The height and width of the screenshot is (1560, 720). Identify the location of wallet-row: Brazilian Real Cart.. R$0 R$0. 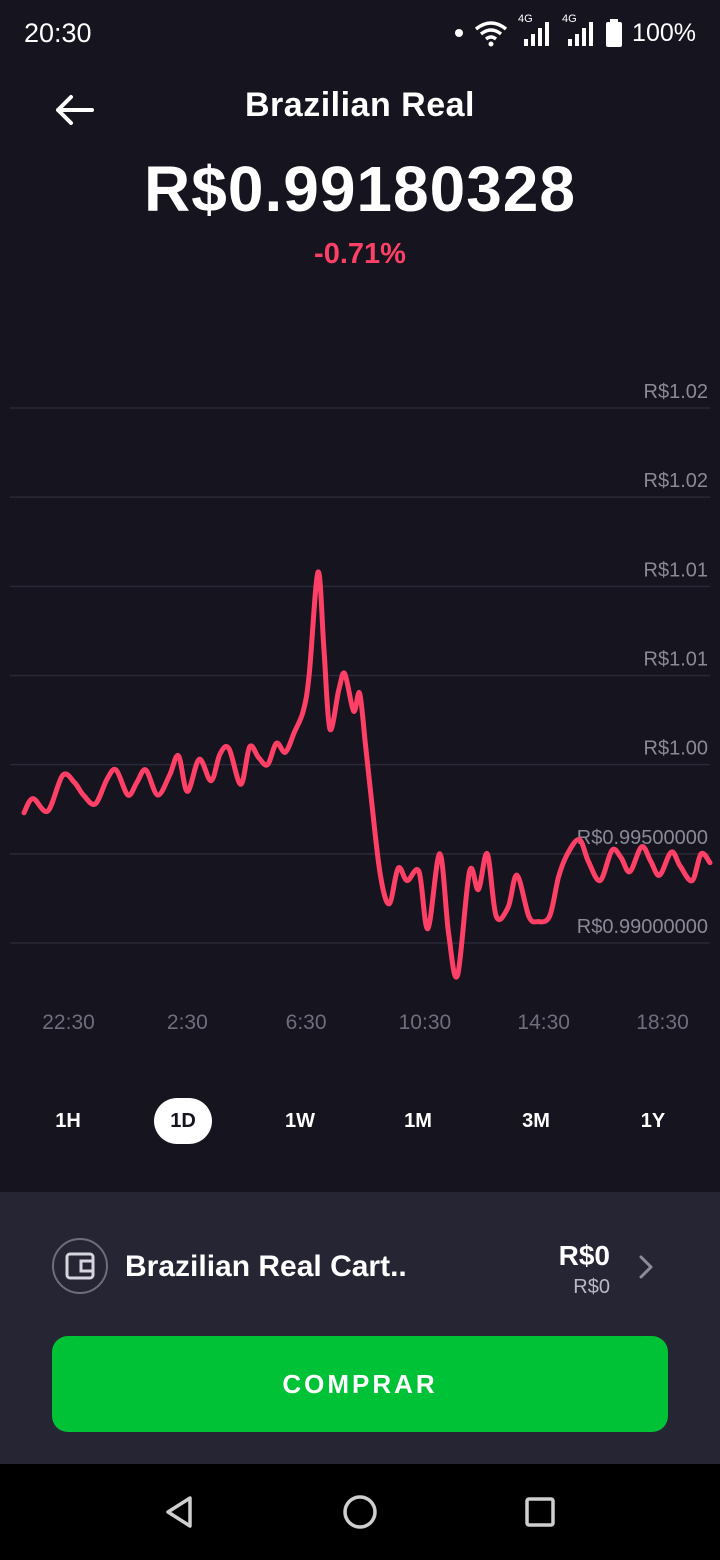
(360, 1268).